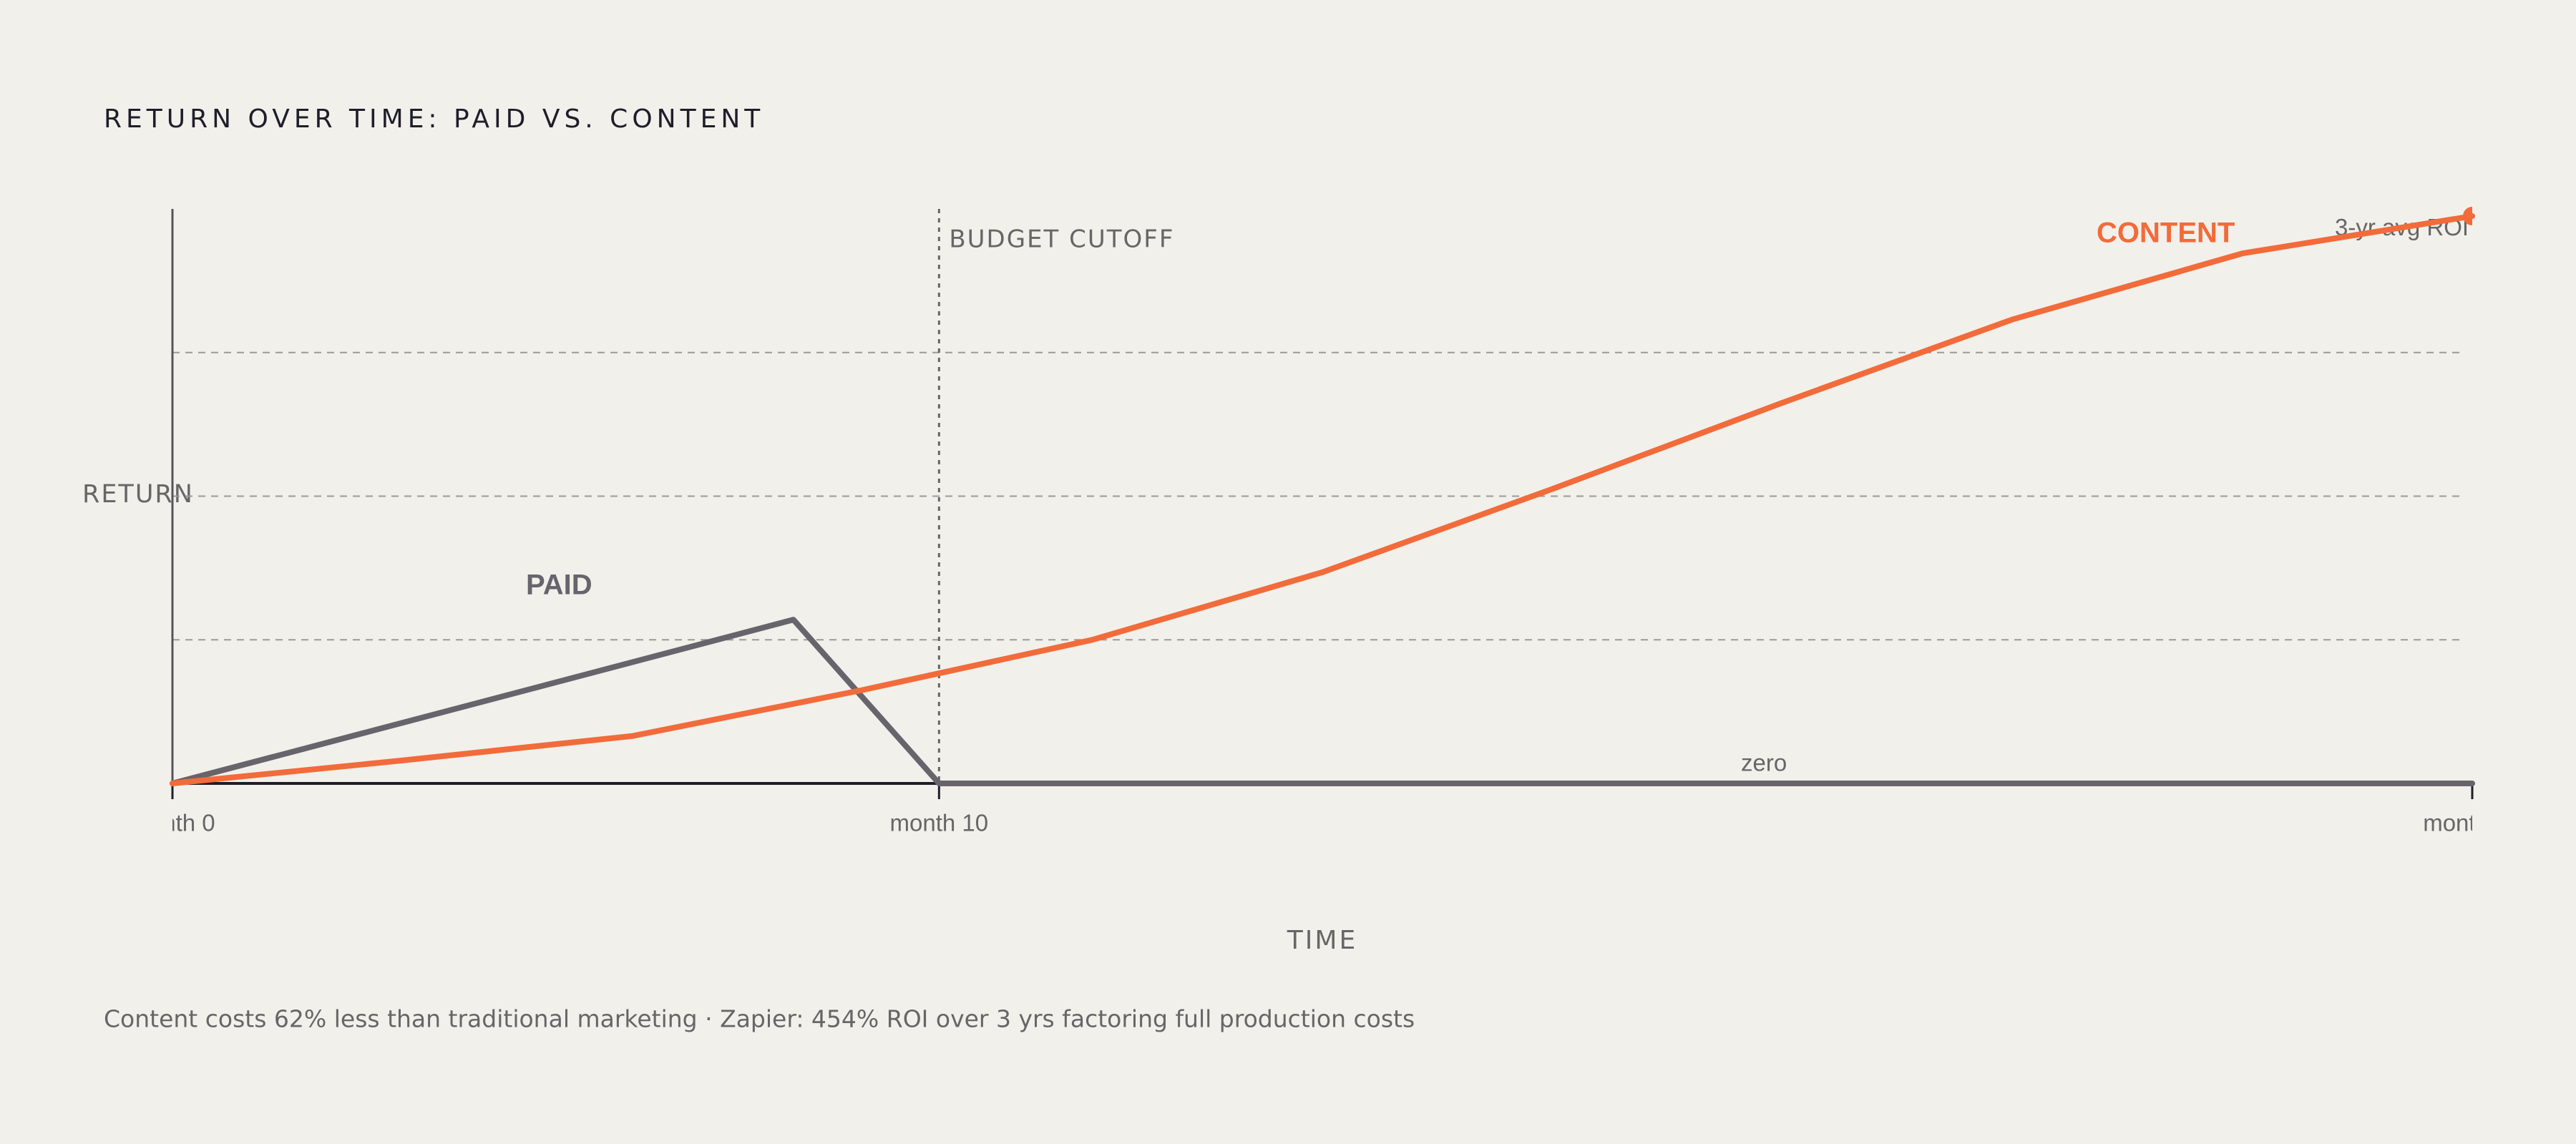  What do you see at coordinates (1061, 239) in the screenshot?
I see `budget-cutoff-label: BUDGET CUTOFF` at bounding box center [1061, 239].